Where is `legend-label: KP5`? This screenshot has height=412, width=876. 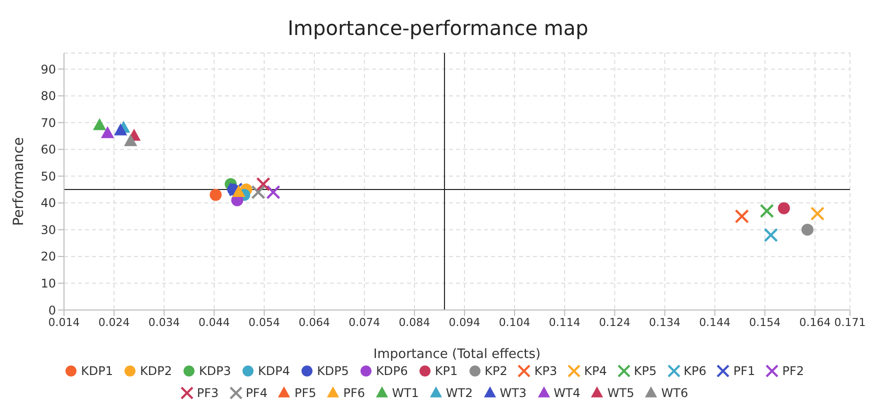
legend-label: KP5 is located at coordinates (644, 371).